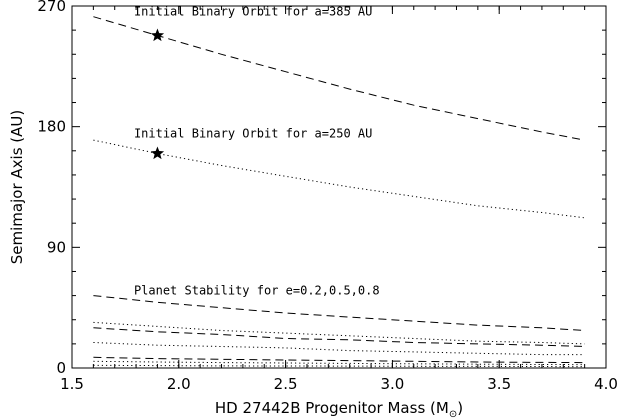 Image resolution: width=623 pixels, height=419 pixels. I want to click on x-tick-label-1: 2.0, so click(179, 384).